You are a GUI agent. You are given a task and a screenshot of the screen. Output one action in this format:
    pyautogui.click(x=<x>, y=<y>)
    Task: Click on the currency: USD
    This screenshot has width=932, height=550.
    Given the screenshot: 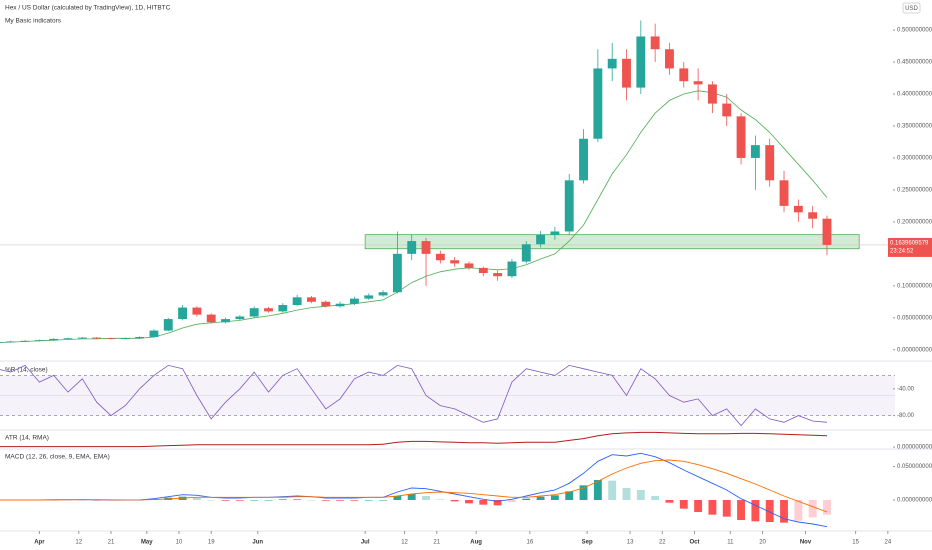 What is the action you would take?
    pyautogui.click(x=911, y=9)
    